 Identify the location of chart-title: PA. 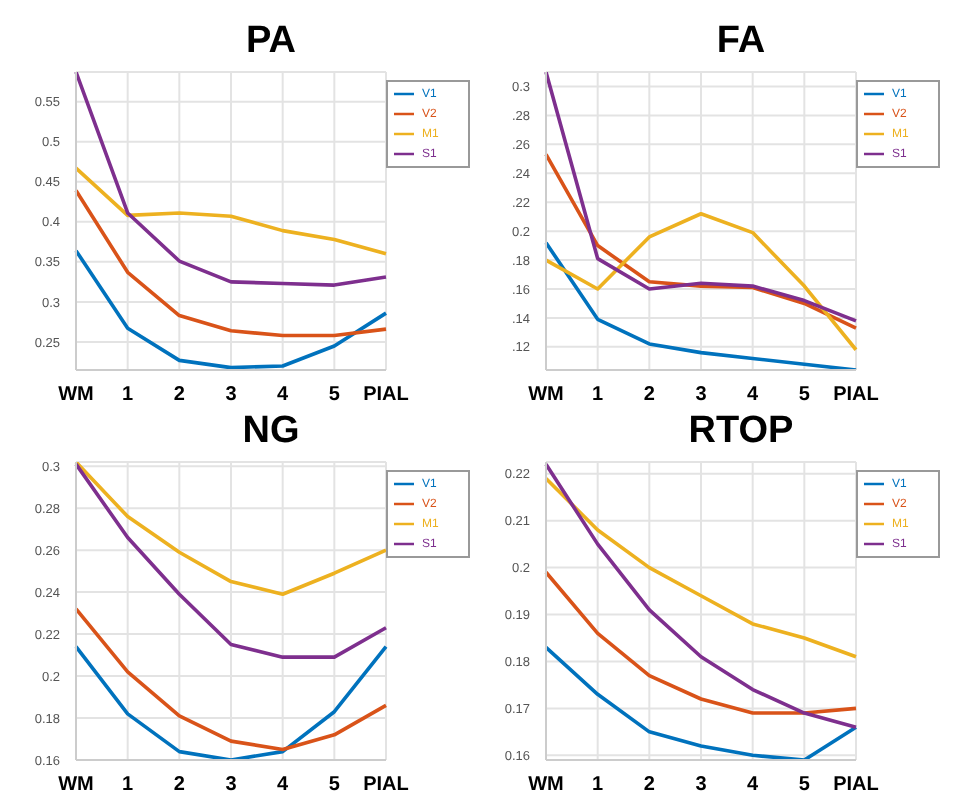
(271, 42).